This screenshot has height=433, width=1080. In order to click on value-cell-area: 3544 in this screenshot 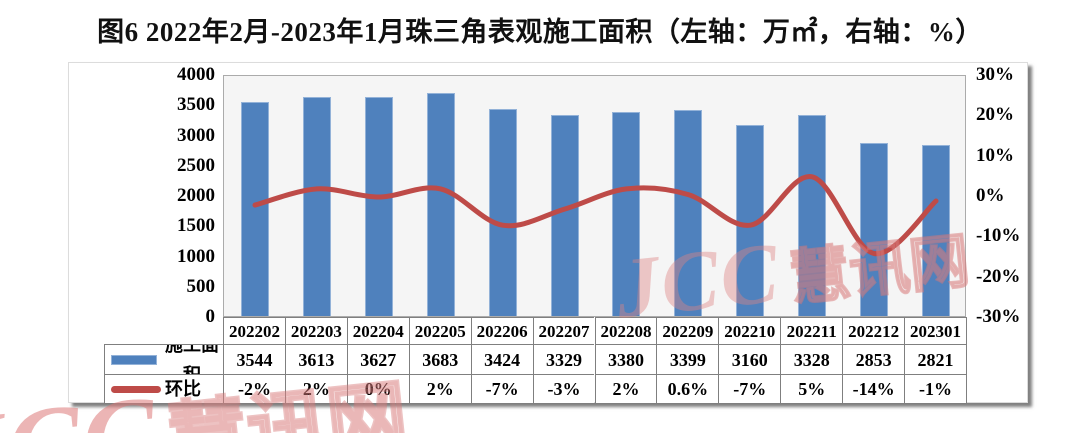, I will do `click(254, 359)`.